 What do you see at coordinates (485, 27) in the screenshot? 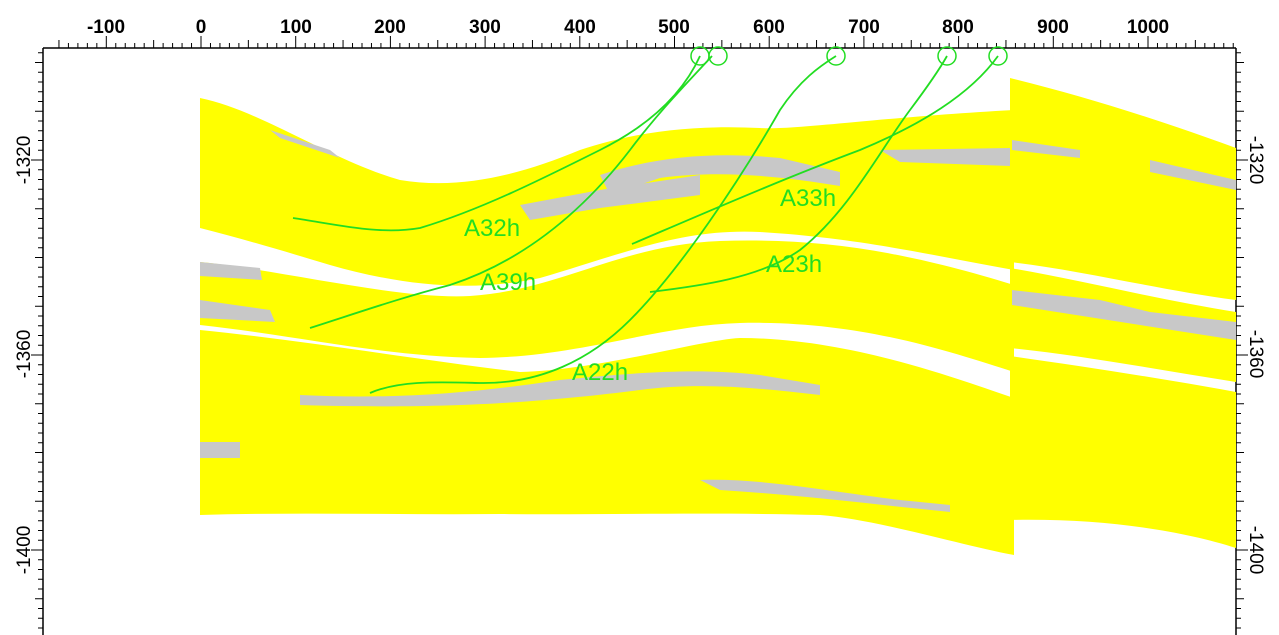
I see `x-tick-label: 300` at bounding box center [485, 27].